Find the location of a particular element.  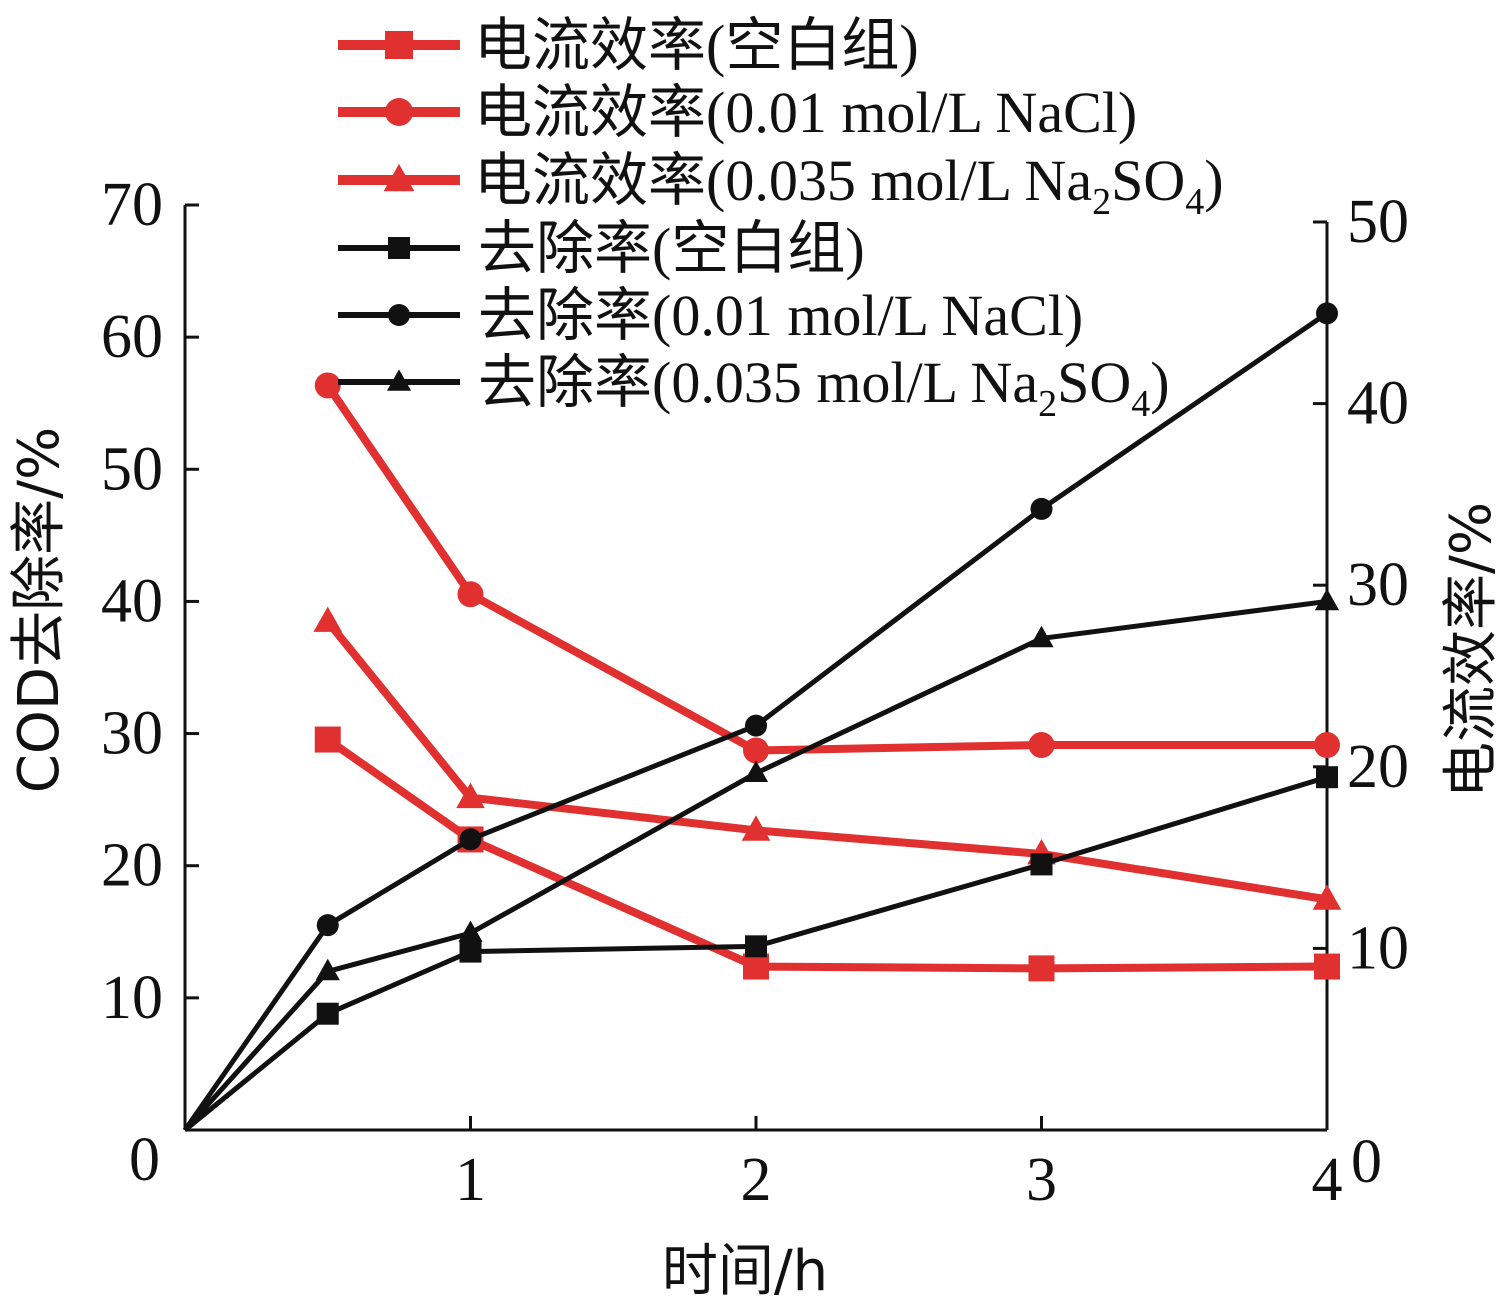

y-right-tick-label: 0 is located at coordinates (1366, 1162).